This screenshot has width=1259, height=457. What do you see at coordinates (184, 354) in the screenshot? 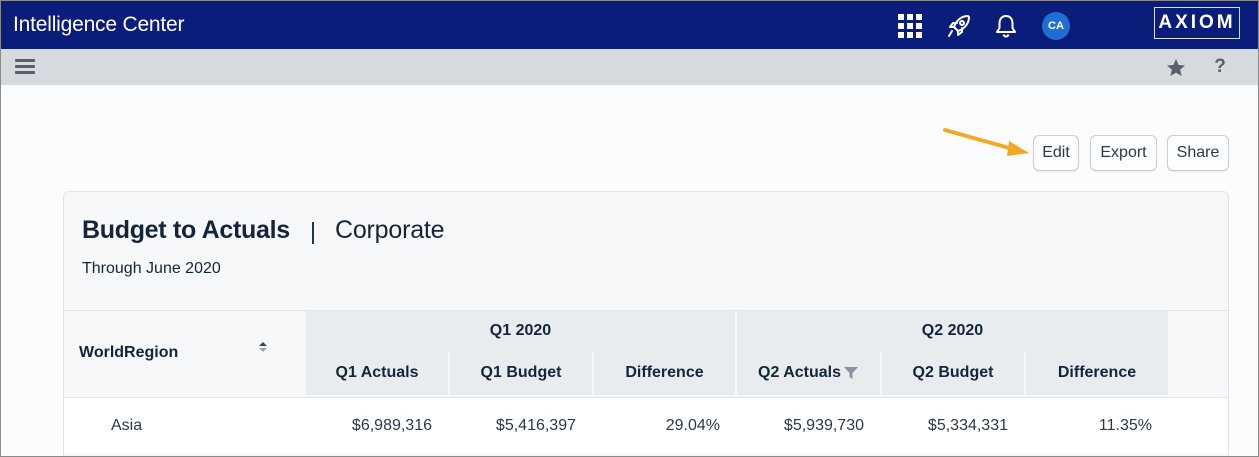
I see `row-header-cell: WorldRegion` at bounding box center [184, 354].